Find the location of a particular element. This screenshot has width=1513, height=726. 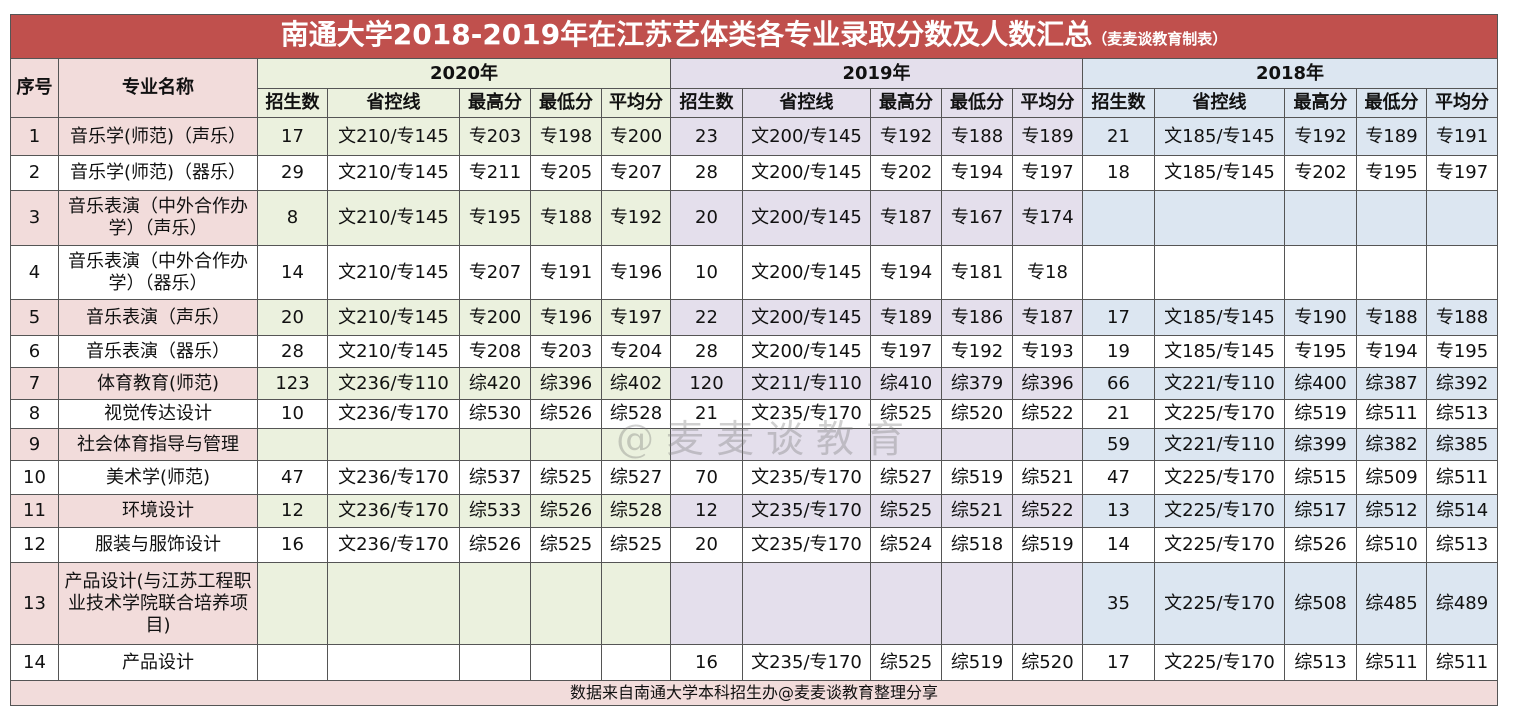

table-cell: 综520 is located at coordinates (1047, 662).